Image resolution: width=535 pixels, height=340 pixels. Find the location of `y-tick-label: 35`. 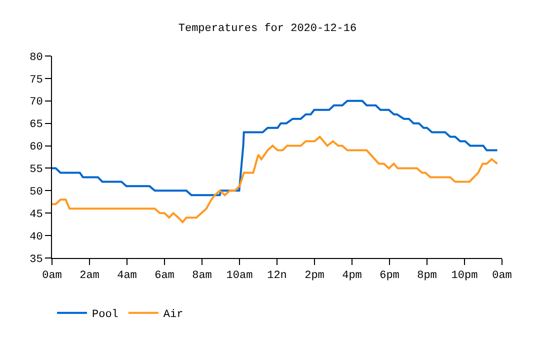

y-tick-label: 35 is located at coordinates (36, 260).